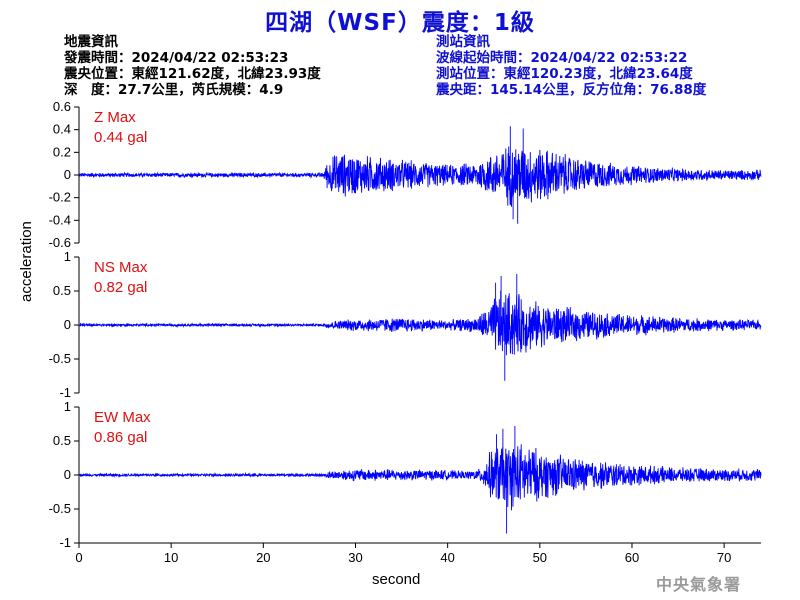  I want to click on ns-y-tick-label: -0.5, so click(60, 358).